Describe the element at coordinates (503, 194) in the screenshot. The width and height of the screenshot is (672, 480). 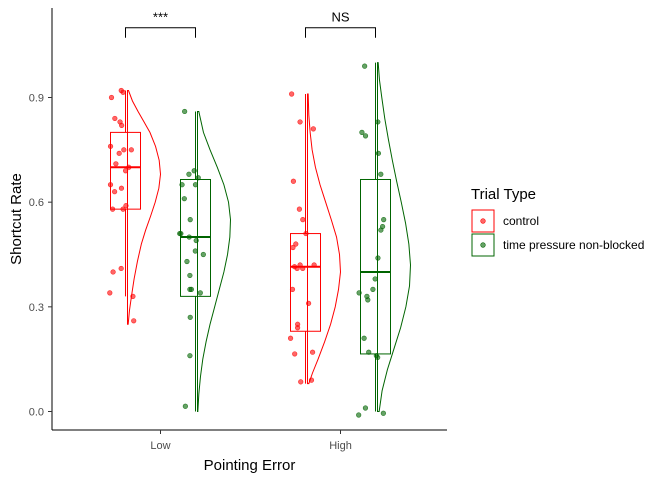
I see `legend-title: Trial Type` at that location.